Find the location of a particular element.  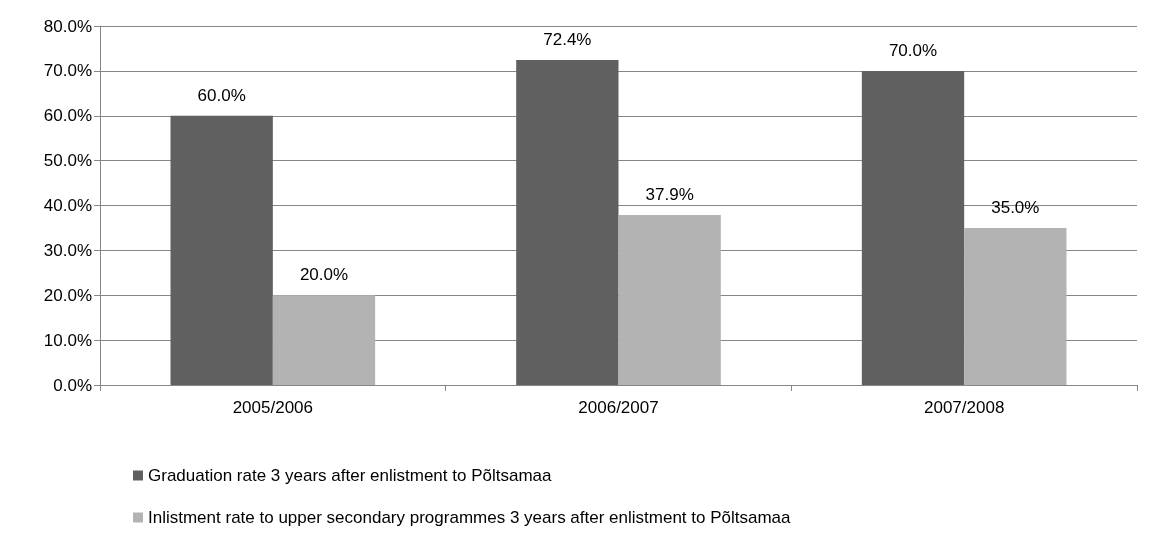

data-label: 20.0% is located at coordinates (324, 275).